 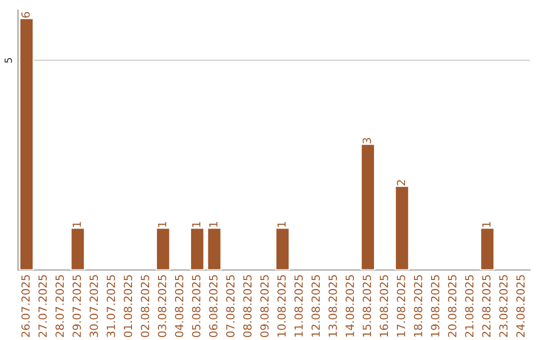 What do you see at coordinates (384, 306) in the screenshot?
I see `x-tick-label: 16.08.2025` at bounding box center [384, 306].